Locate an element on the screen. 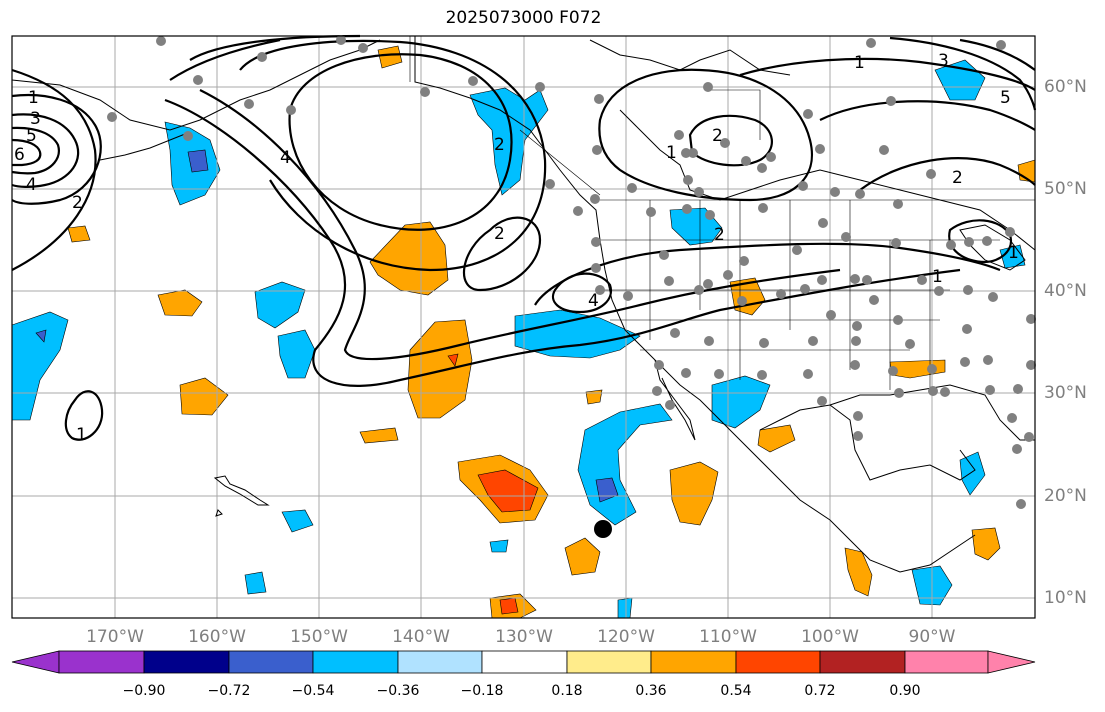 The image size is (1105, 712). lat-label: 40°N is located at coordinates (1065, 291).